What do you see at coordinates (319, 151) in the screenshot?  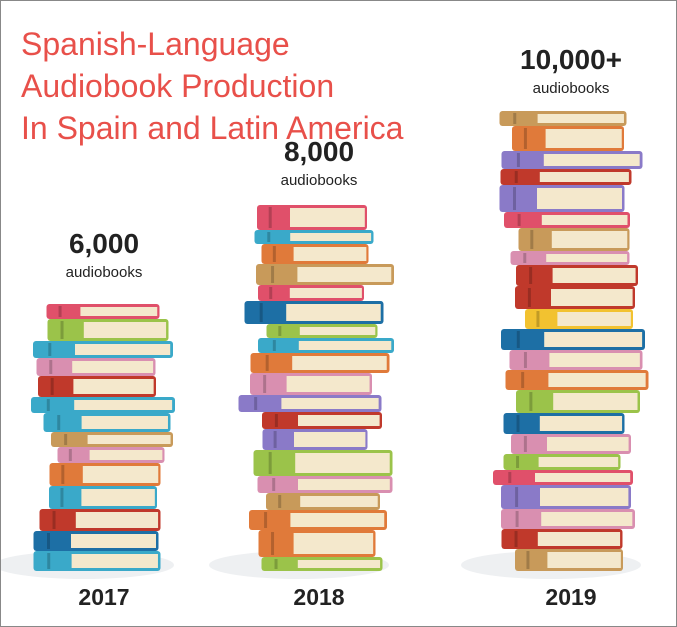 I see `value-label: 8,000` at bounding box center [319, 151].